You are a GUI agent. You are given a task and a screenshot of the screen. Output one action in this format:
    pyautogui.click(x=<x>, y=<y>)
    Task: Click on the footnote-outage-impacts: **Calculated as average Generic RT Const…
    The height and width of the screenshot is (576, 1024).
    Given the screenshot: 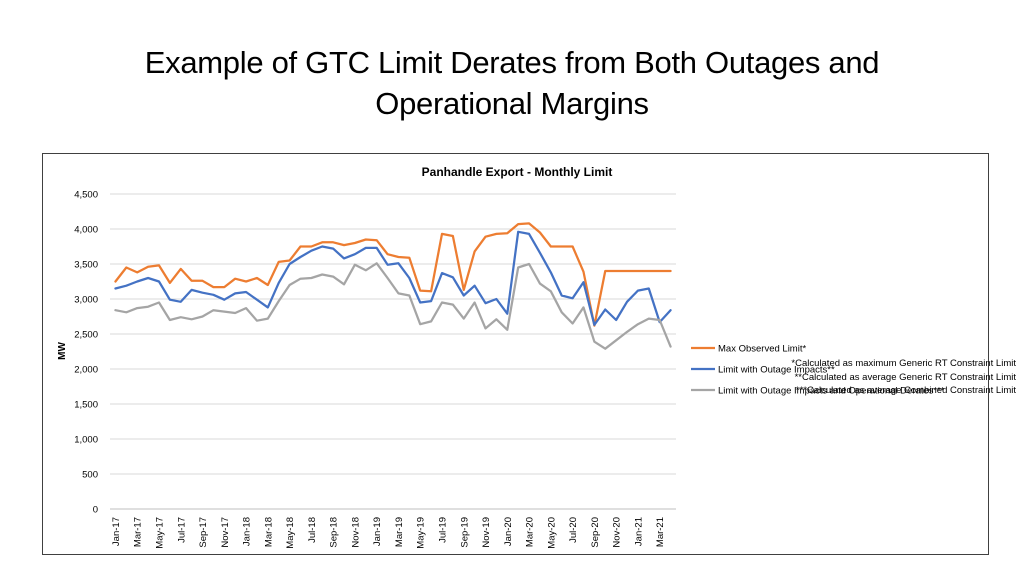 What is the action you would take?
    pyautogui.click(x=905, y=377)
    